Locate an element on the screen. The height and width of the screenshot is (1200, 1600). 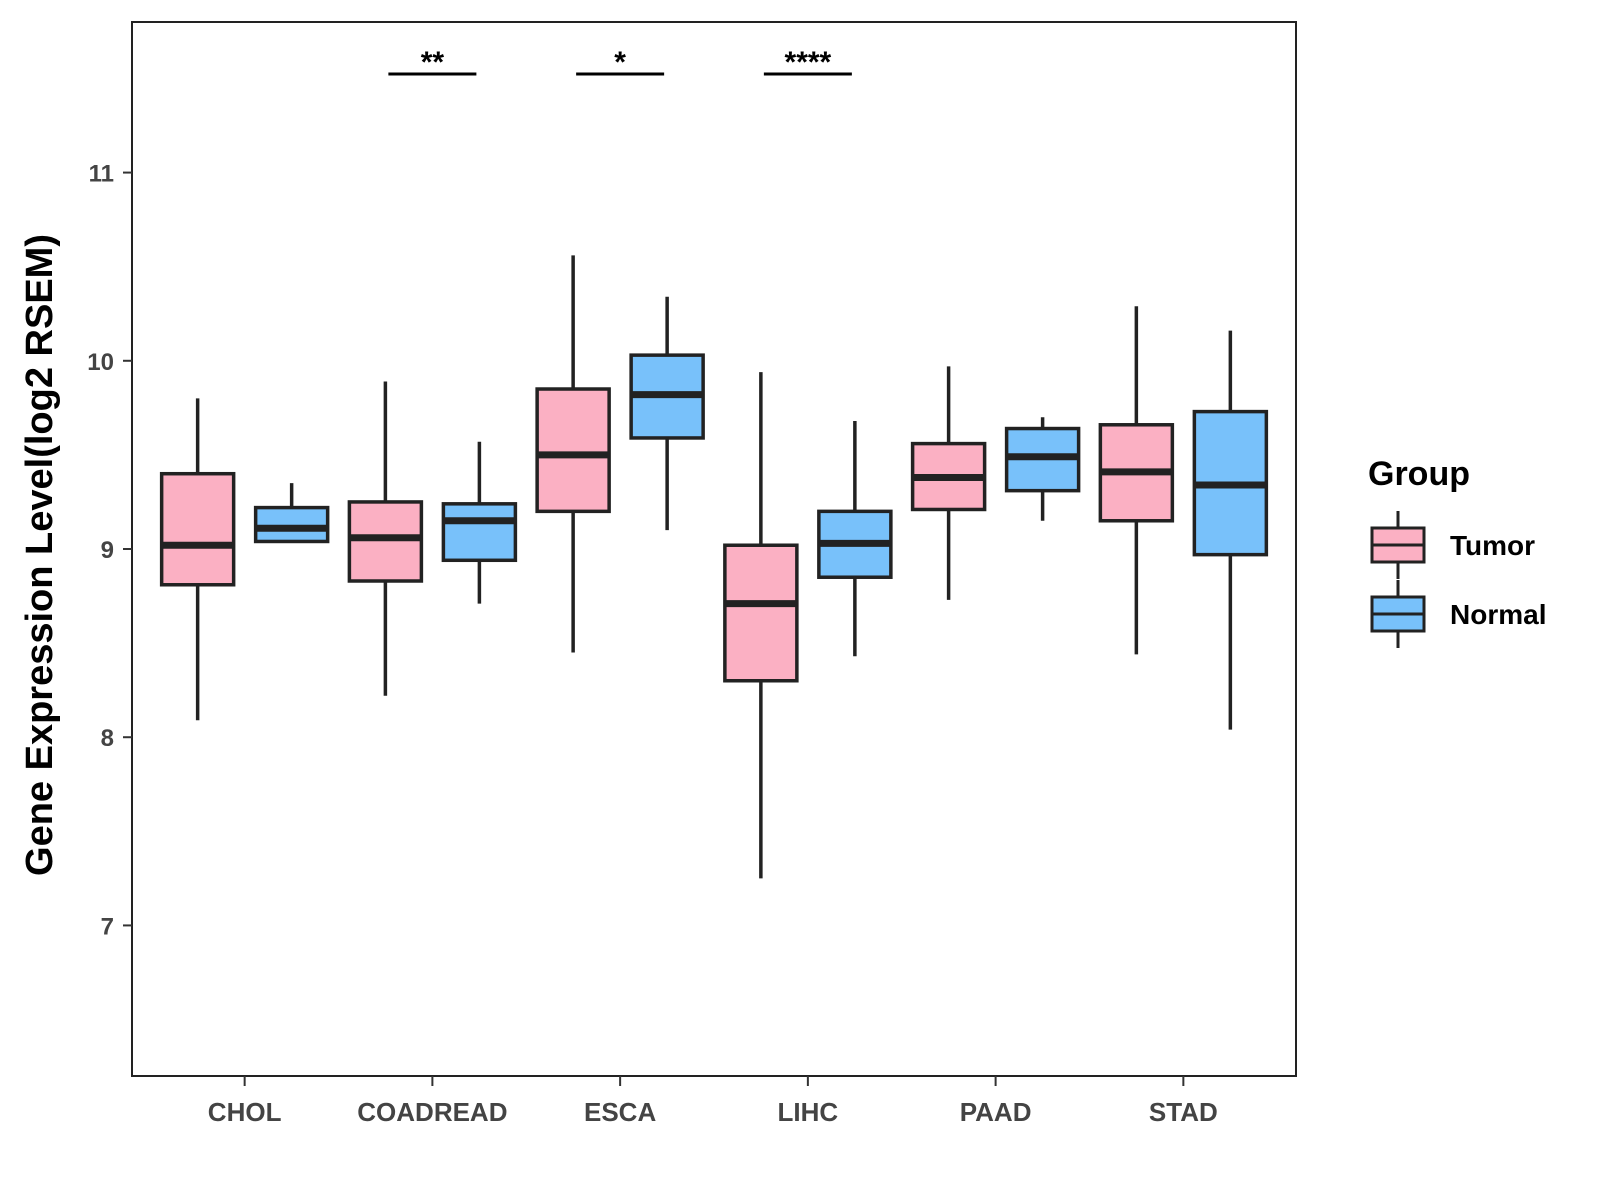
significance-label-lihc: **** is located at coordinates (808, 62).